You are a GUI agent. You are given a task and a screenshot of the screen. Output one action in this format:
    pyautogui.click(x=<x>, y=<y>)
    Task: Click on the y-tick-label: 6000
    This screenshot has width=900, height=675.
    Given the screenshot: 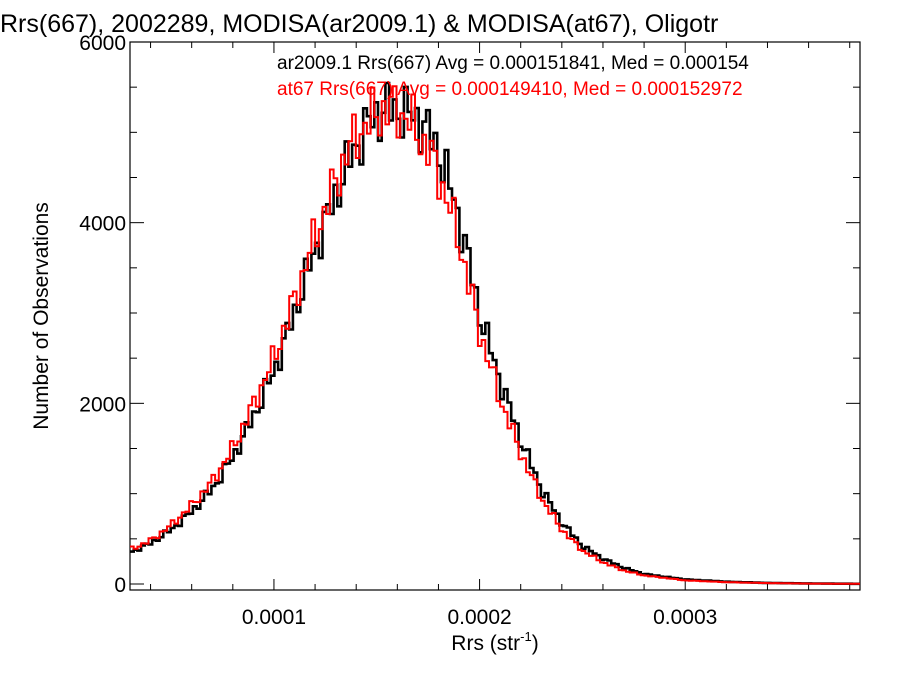 What is the action you would take?
    pyautogui.click(x=102, y=43)
    